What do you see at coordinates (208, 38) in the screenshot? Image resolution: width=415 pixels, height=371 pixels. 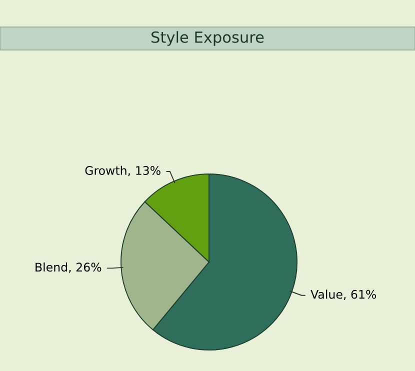 I see `chart-title: Style Exposure` at bounding box center [208, 38].